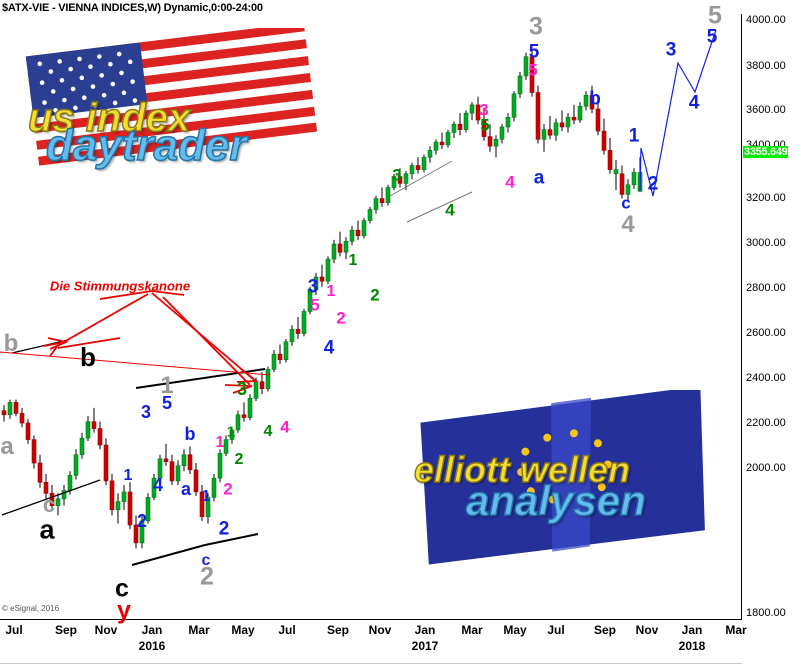  Describe the element at coordinates (766, 378) in the screenshot. I see `price-axis-label: 2400.00` at that location.